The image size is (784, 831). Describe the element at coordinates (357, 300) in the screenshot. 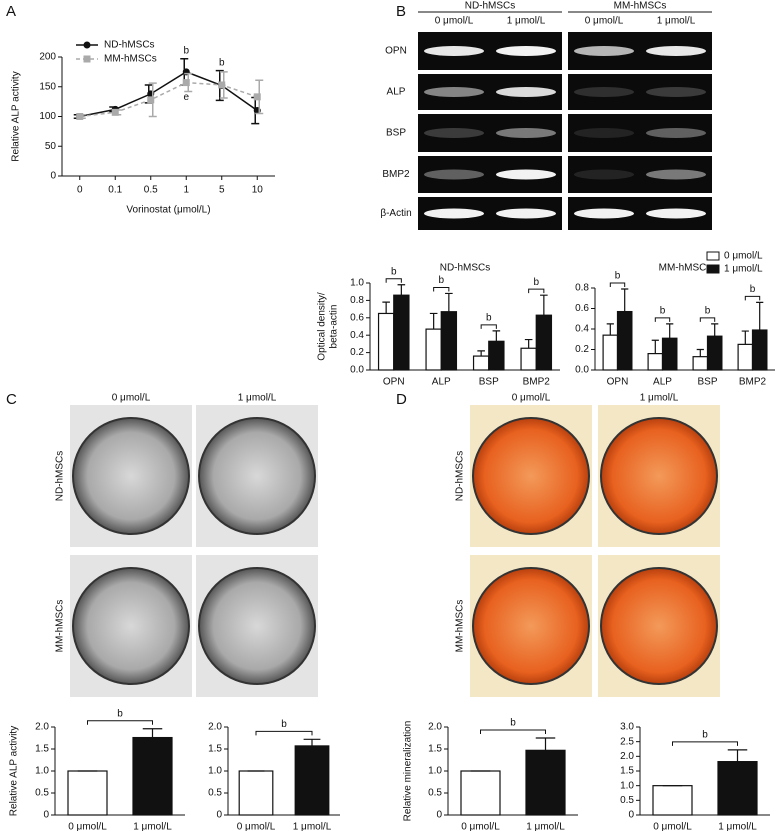

I see `y-tick-label: 0.8` at that location.